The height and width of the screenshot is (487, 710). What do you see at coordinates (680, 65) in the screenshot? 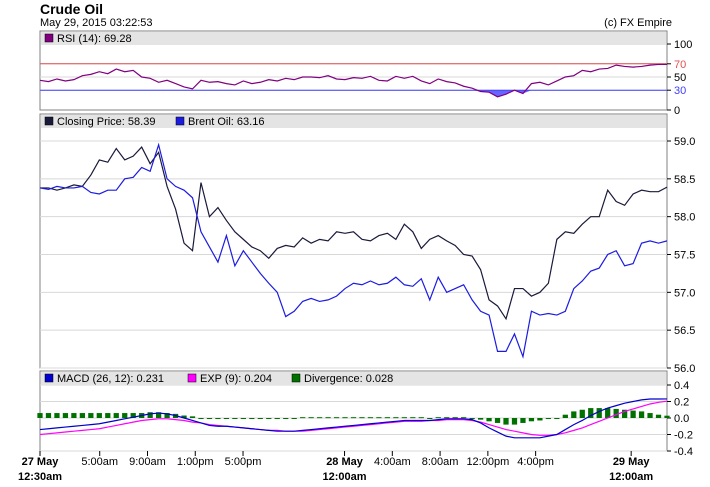
I see `rsi-tick-label: 70` at bounding box center [680, 65].